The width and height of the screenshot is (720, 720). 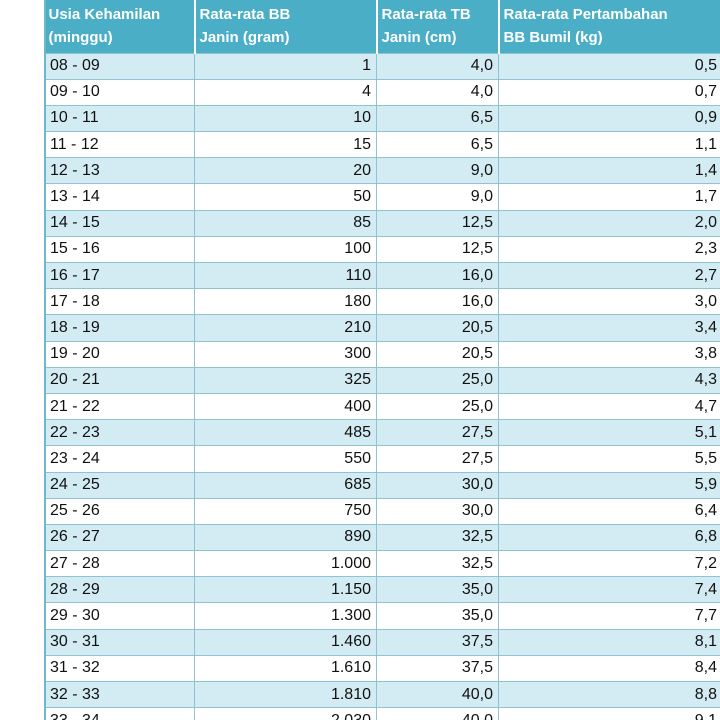 What do you see at coordinates (119, 406) in the screenshot?
I see `cell-gestational-age: 21 - 22` at bounding box center [119, 406].